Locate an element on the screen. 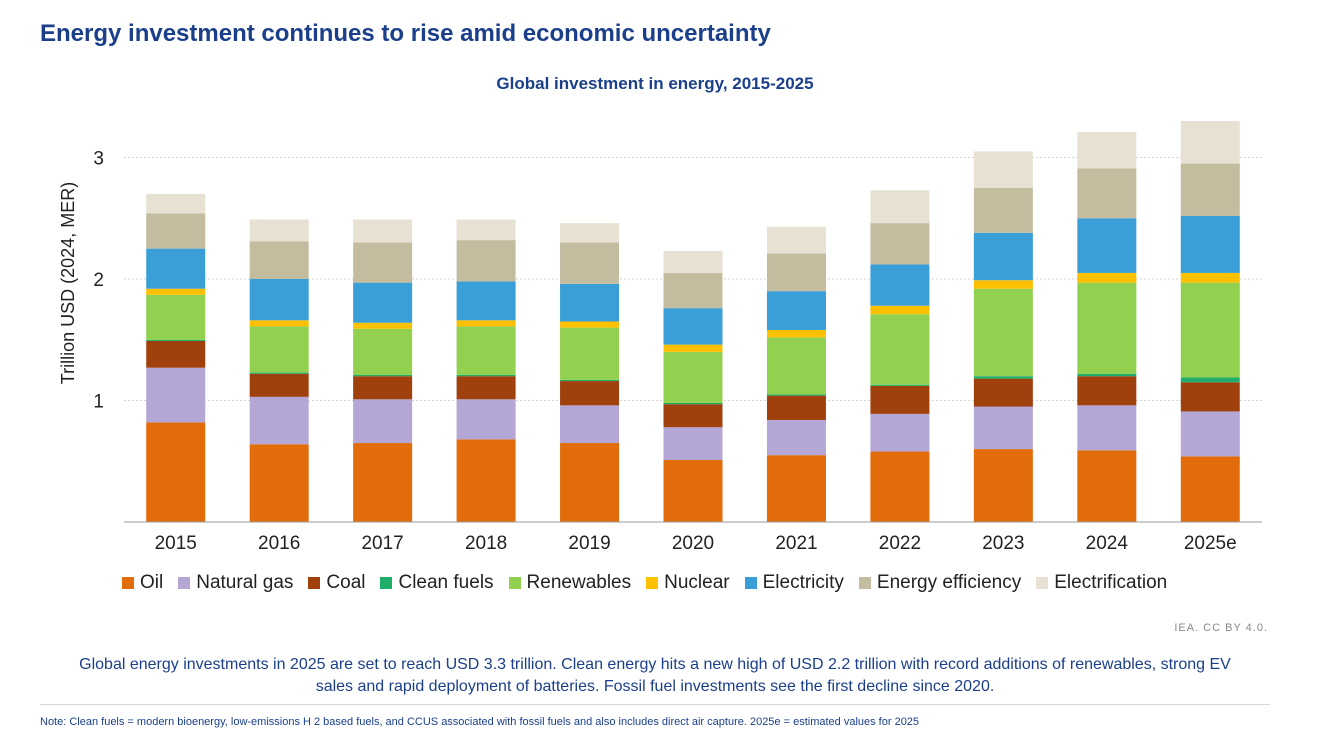 The image size is (1320, 736). legend-item: Oil is located at coordinates (142, 583).